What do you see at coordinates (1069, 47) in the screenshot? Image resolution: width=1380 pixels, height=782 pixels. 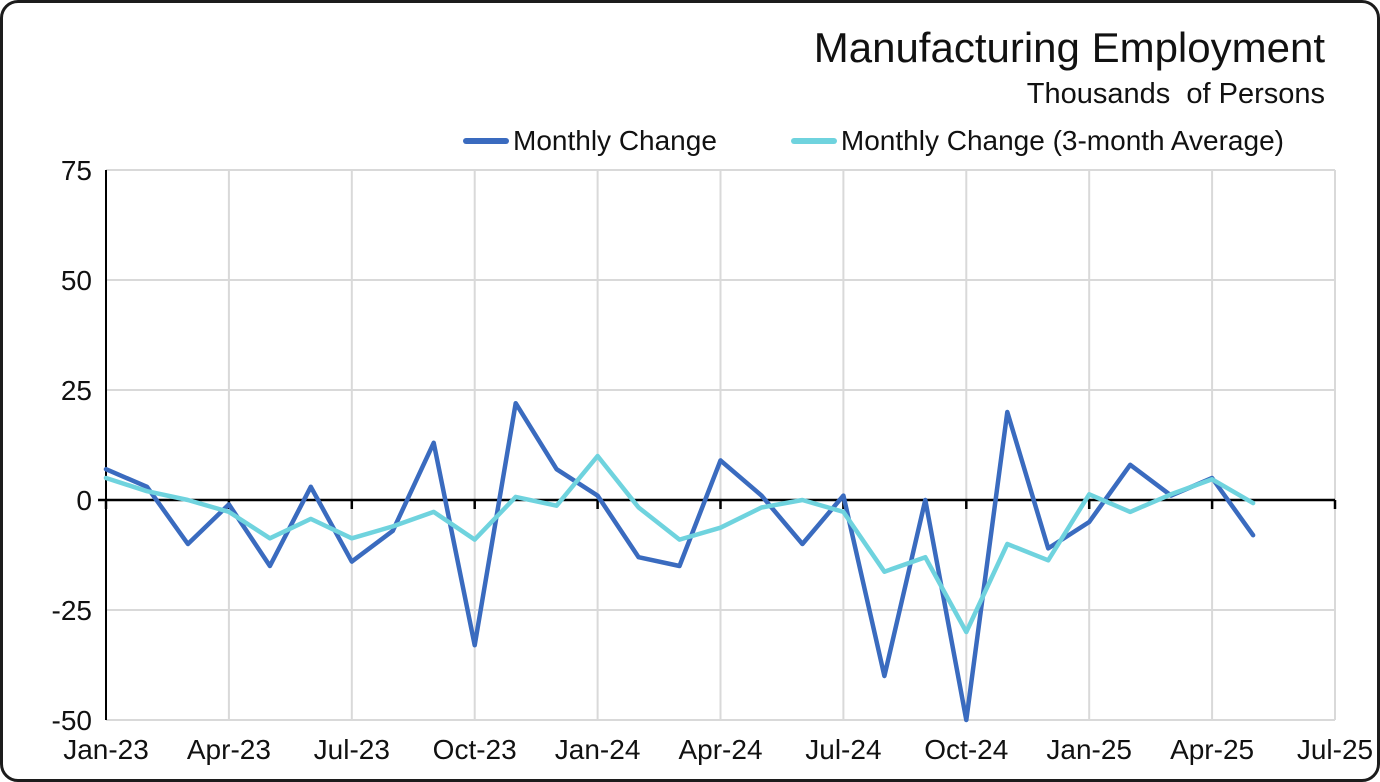 I see `chart-title: Manufacturing Employment` at bounding box center [1069, 47].